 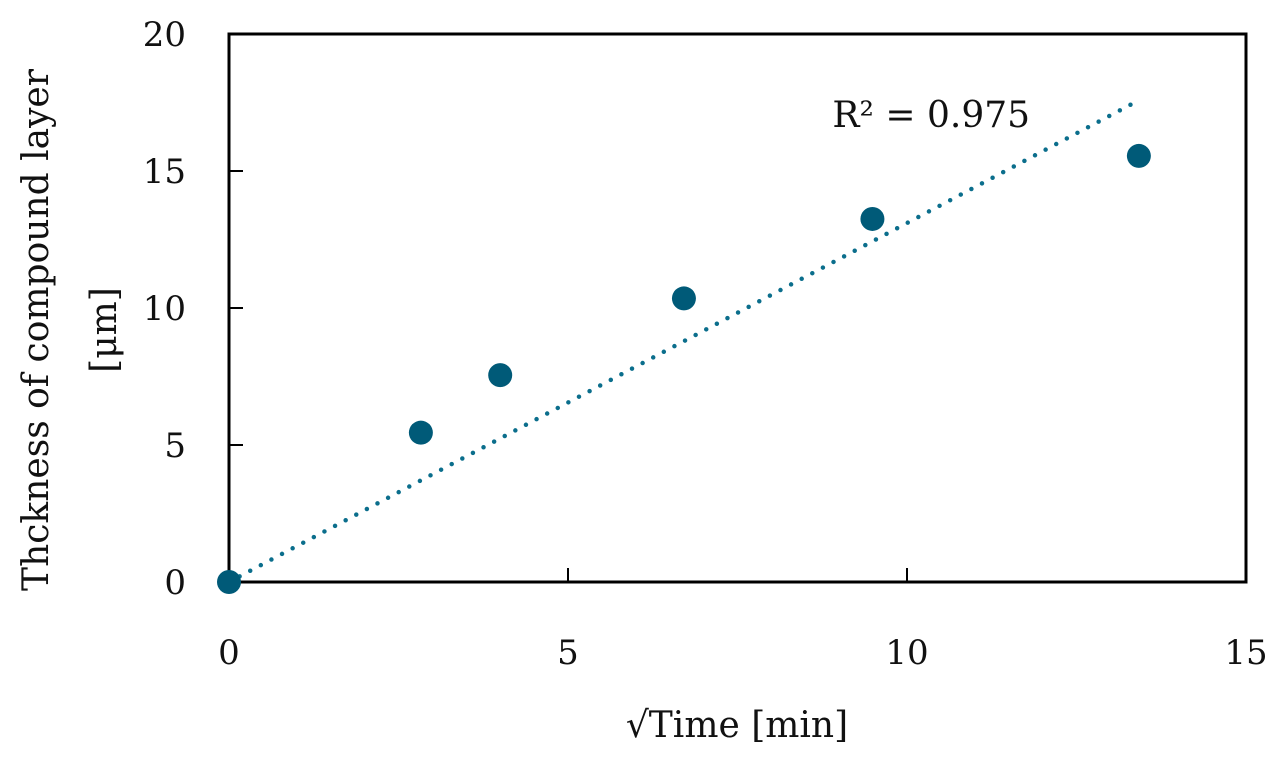 I want to click on y-tick-label: 20, so click(x=164, y=35).